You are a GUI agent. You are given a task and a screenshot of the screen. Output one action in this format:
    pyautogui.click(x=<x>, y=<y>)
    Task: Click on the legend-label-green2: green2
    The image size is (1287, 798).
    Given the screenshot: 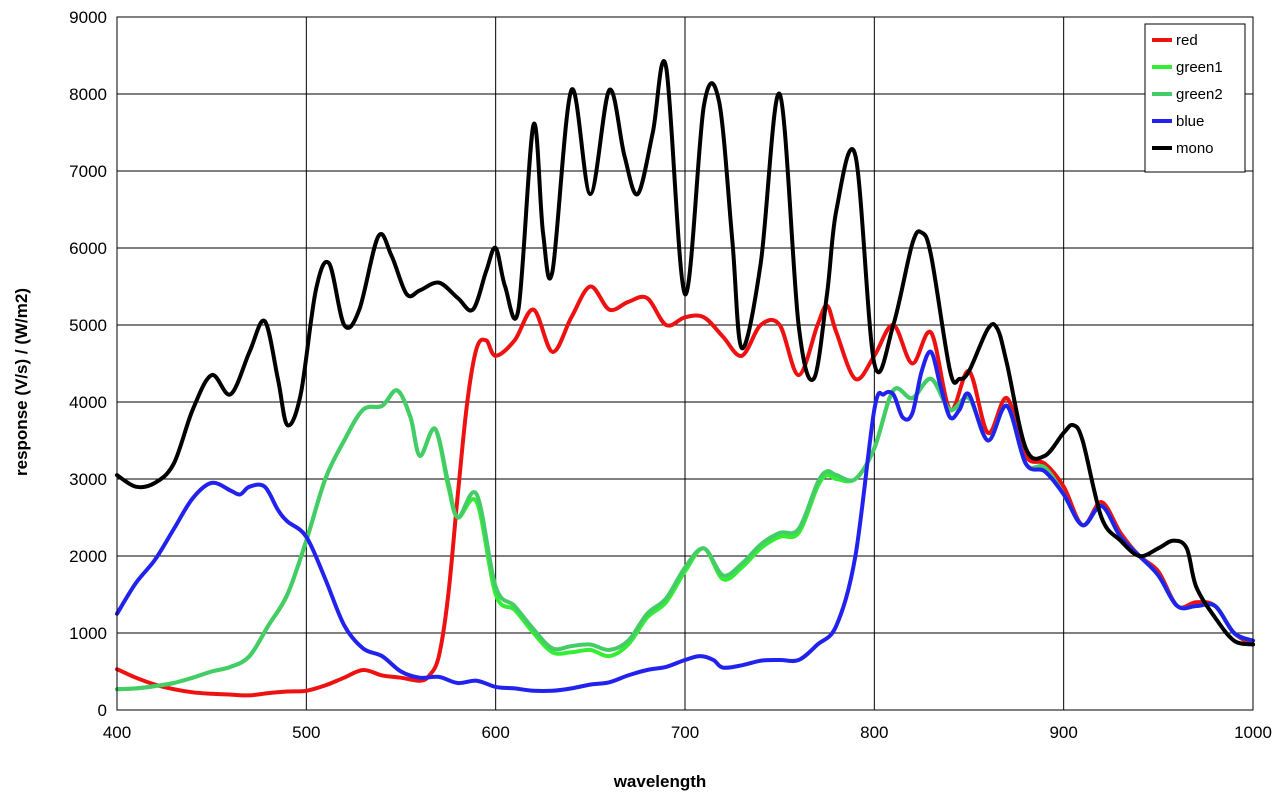 What is the action you would take?
    pyautogui.click(x=1199, y=94)
    